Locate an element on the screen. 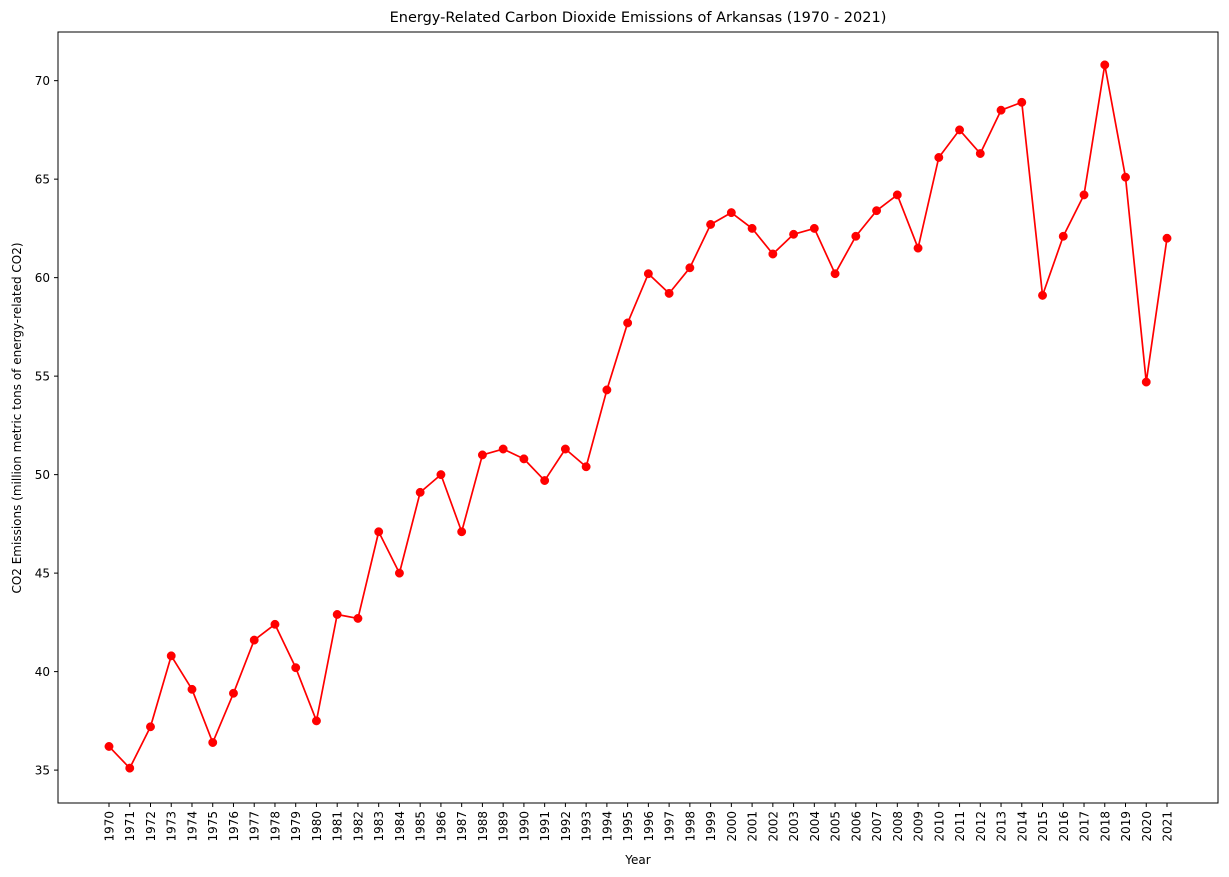  x-tick-label: 2015 is located at coordinates (1043, 826).